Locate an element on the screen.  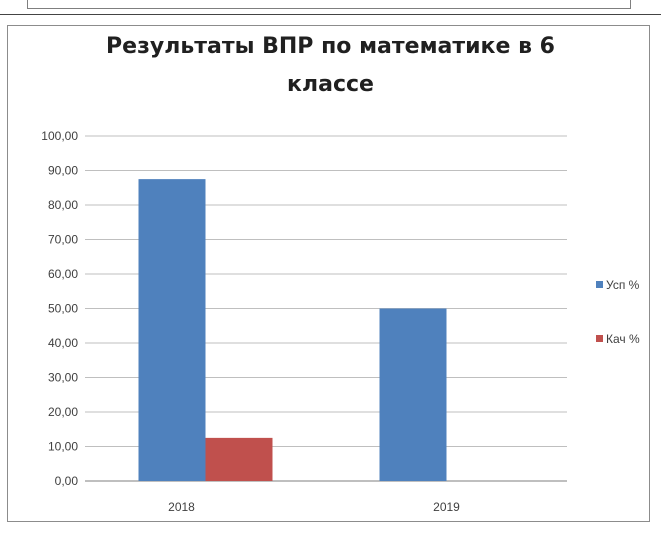
y-tick-label: 10,00 is located at coordinates (63, 447).